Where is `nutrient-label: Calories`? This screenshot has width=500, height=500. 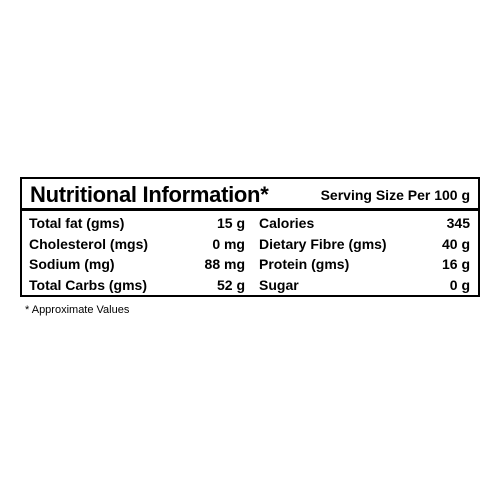 nutrient-label: Calories is located at coordinates (287, 223).